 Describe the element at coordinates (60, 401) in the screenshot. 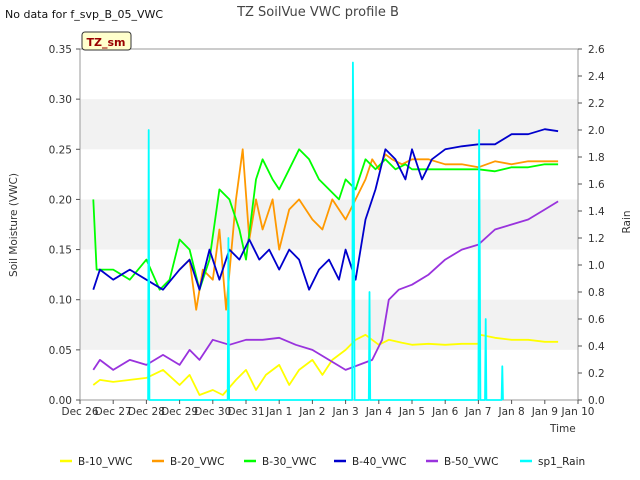

I see `y-tick-label: 0.00` at that location.